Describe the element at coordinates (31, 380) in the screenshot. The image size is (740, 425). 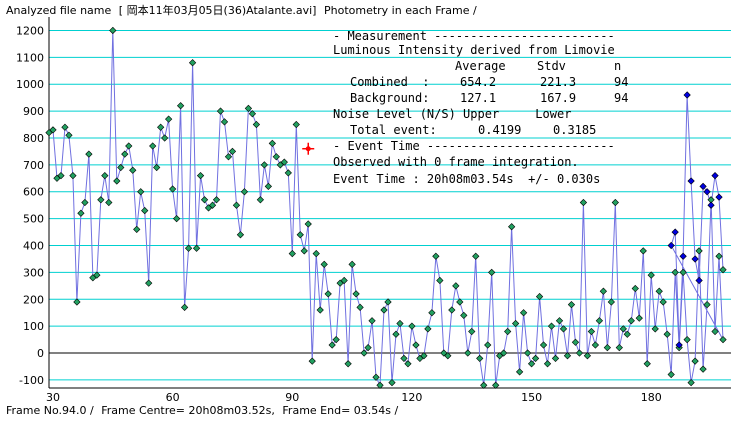
I see `y-tick-label: -100` at that location.